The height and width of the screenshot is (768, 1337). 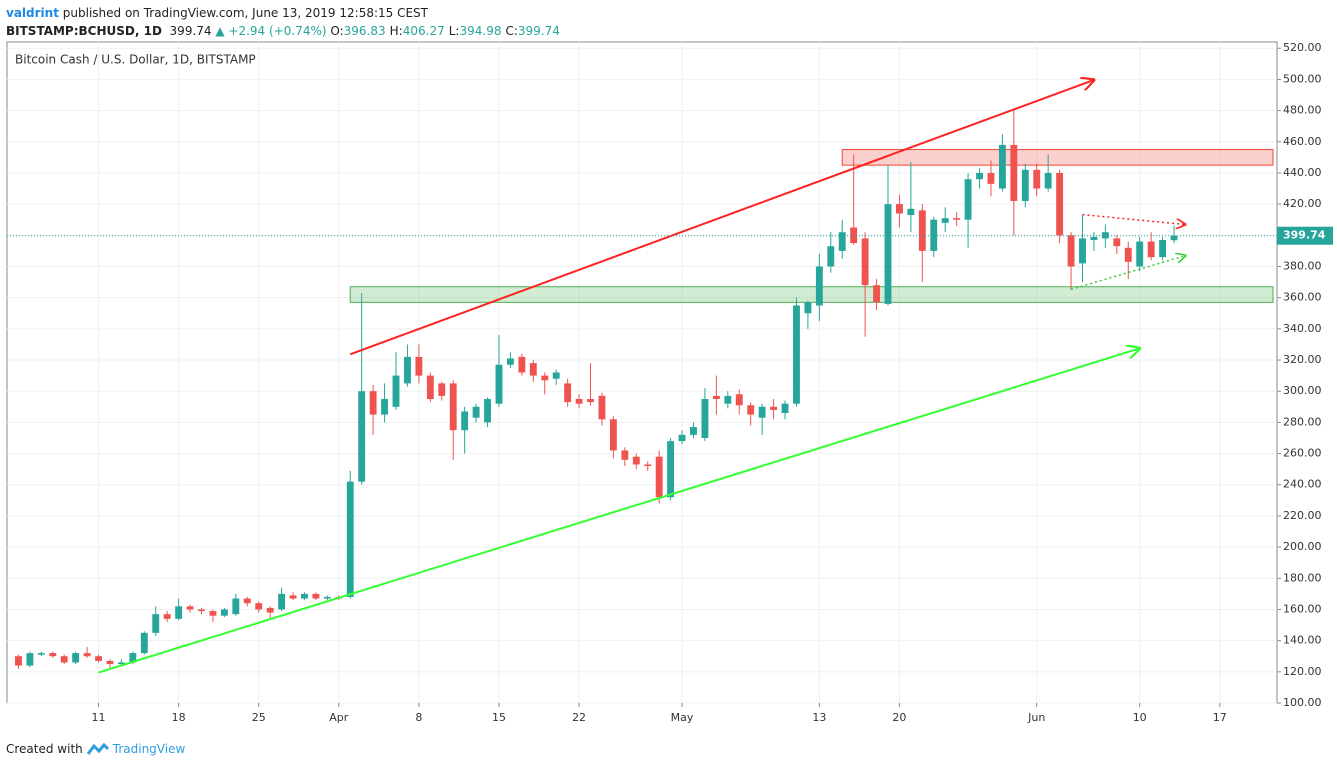 What do you see at coordinates (259, 717) in the screenshot?
I see `x-tick-label: 25` at bounding box center [259, 717].